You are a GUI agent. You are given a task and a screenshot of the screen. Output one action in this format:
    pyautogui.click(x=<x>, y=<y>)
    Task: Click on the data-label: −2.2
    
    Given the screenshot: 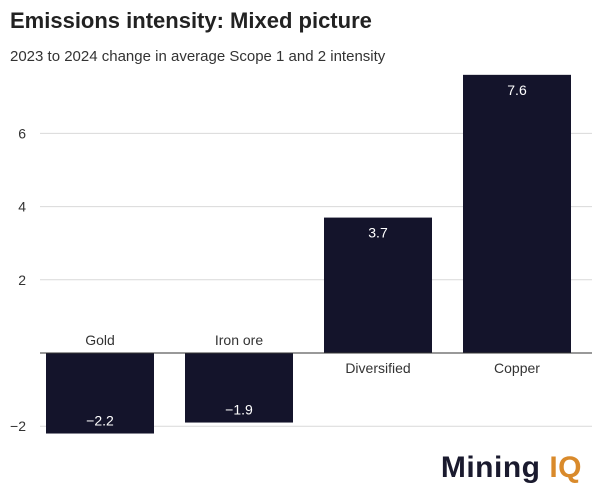 What is the action you would take?
    pyautogui.click(x=100, y=421)
    